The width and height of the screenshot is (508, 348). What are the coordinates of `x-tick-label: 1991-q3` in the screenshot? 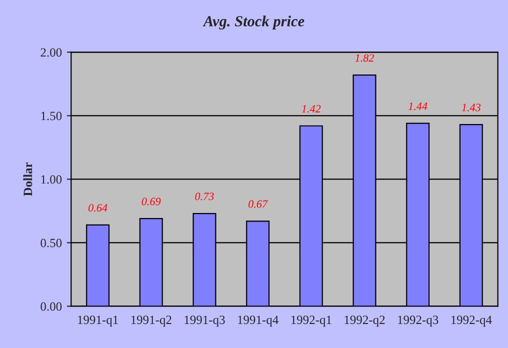 It's located at (204, 321).